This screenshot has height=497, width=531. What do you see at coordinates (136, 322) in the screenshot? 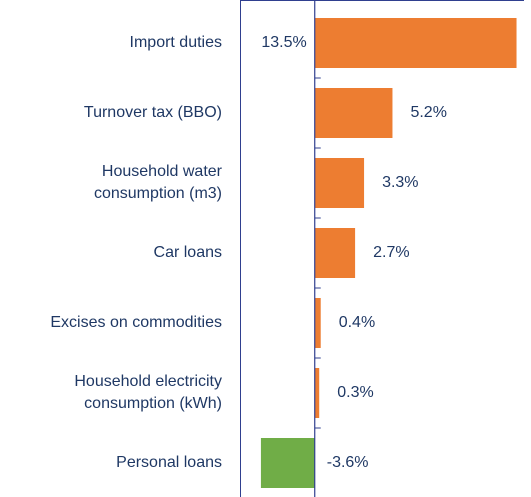
I see `y-tick-label: Excises on commodities` at bounding box center [136, 322].